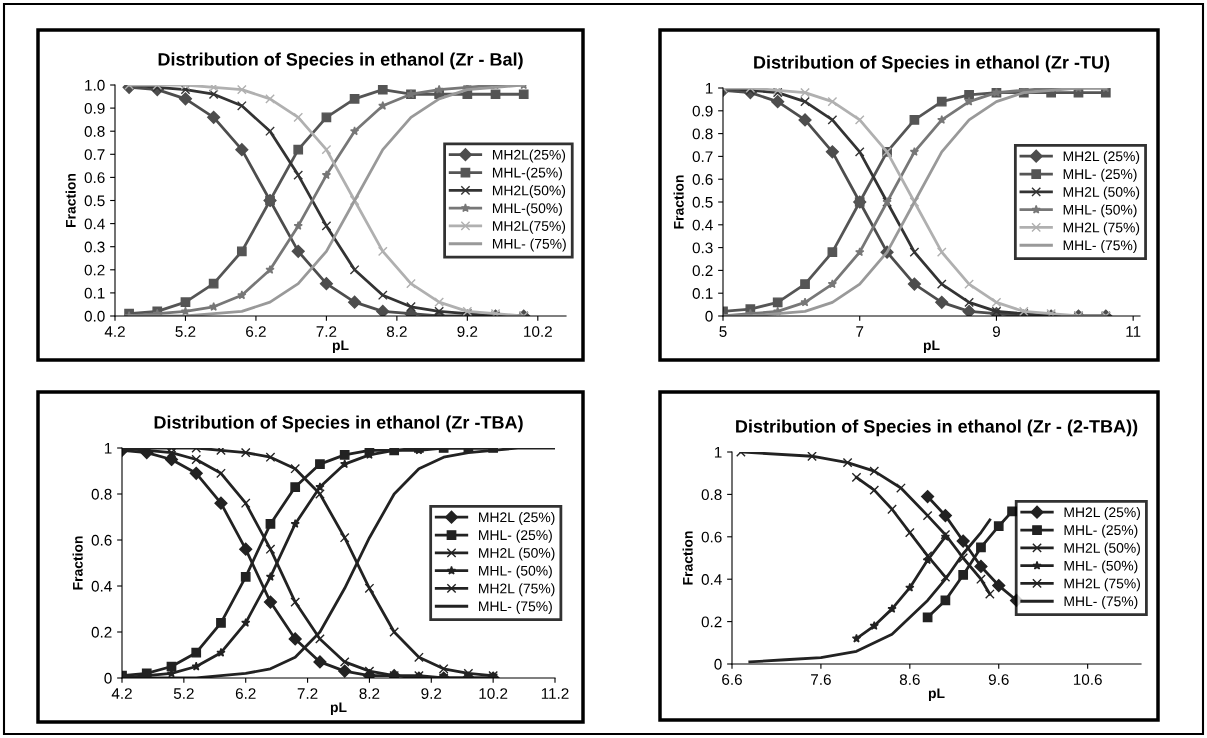 The height and width of the screenshot is (738, 1207). I want to click on x-tick-label: 9.6, so click(998, 679).